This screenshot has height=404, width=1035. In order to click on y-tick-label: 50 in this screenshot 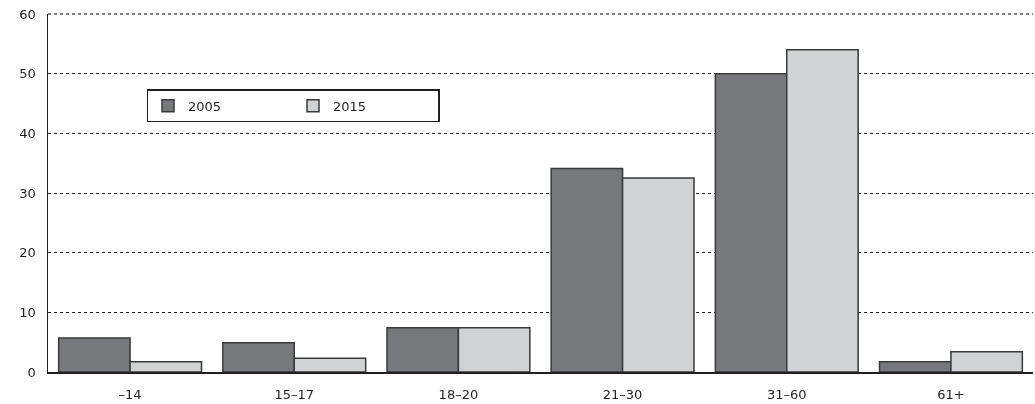, I will do `click(27, 74)`.